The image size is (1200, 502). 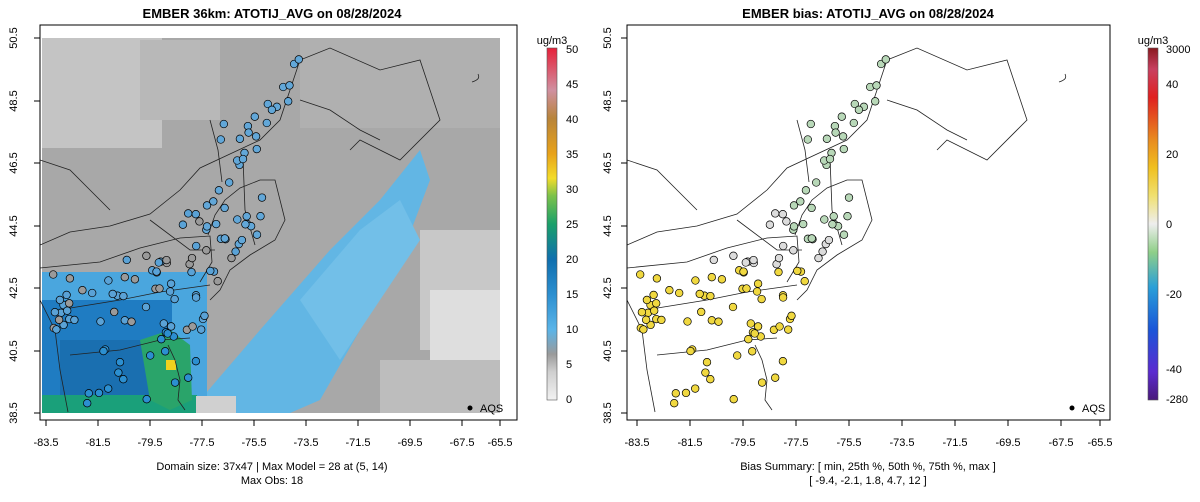 What do you see at coordinates (1177, 400) in the screenshot?
I see `svg-text: -280` at bounding box center [1177, 400].